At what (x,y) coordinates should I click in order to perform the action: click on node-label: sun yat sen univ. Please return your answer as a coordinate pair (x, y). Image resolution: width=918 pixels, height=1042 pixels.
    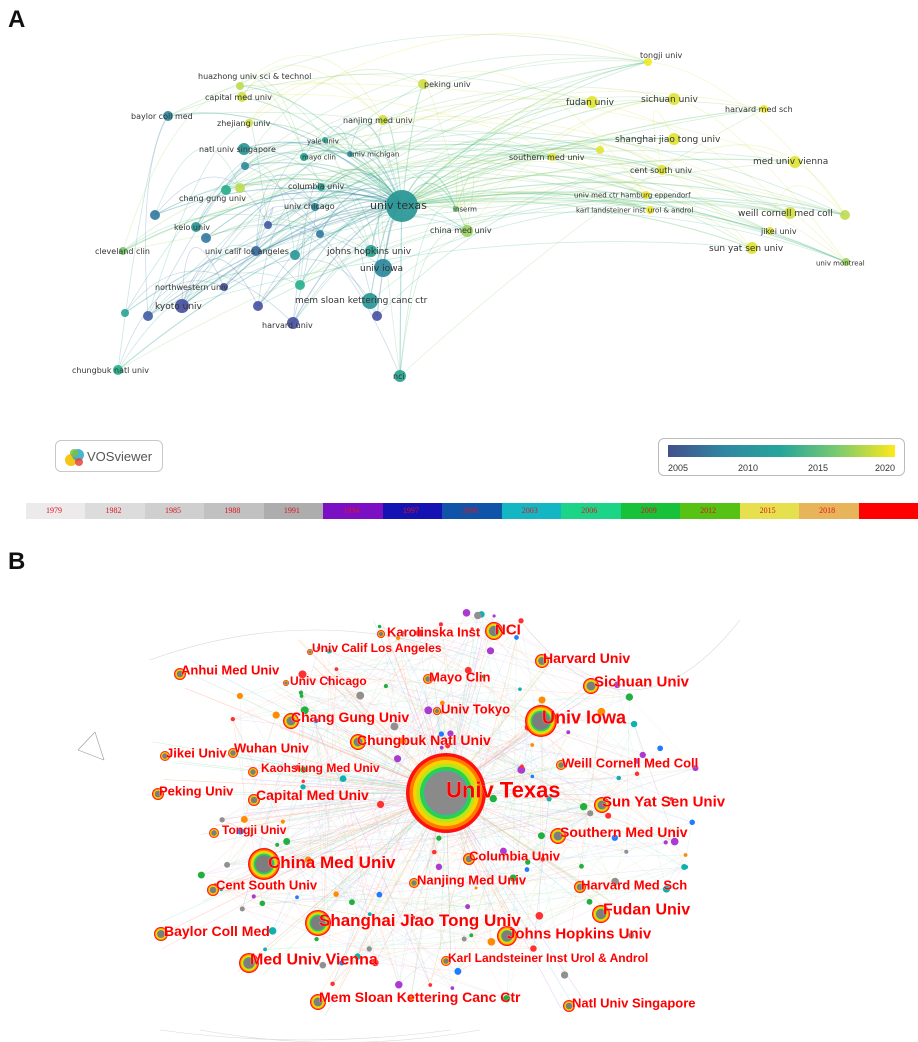
    Looking at the image, I should click on (746, 249).